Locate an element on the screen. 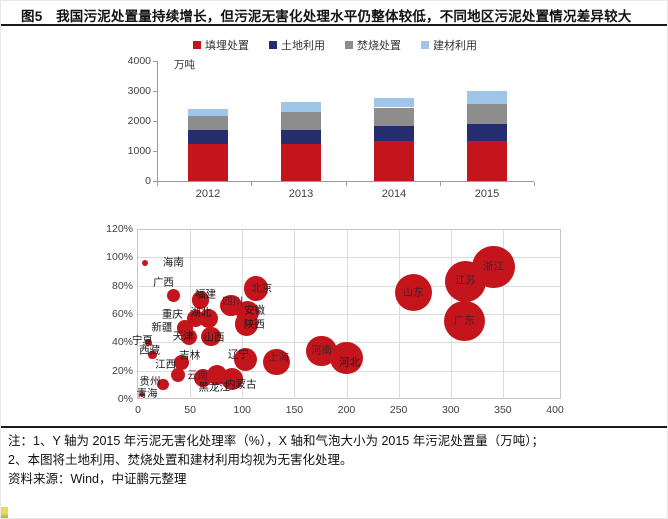  bubble-y-tick-label: 60% is located at coordinates (122, 314).